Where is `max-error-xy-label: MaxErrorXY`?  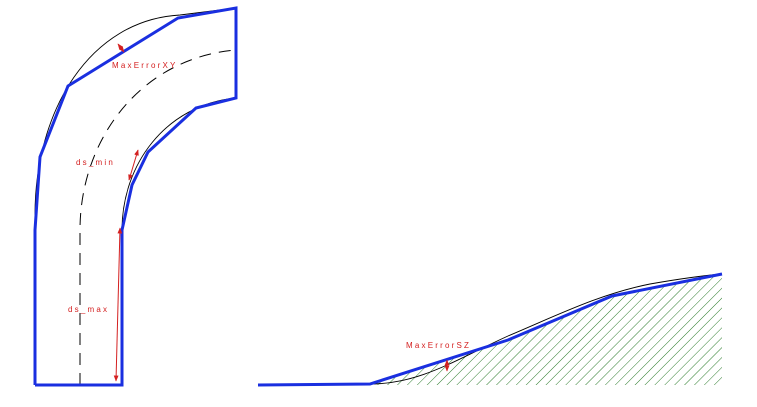
max-error-xy-label: MaxErrorXY is located at coordinates (145, 65).